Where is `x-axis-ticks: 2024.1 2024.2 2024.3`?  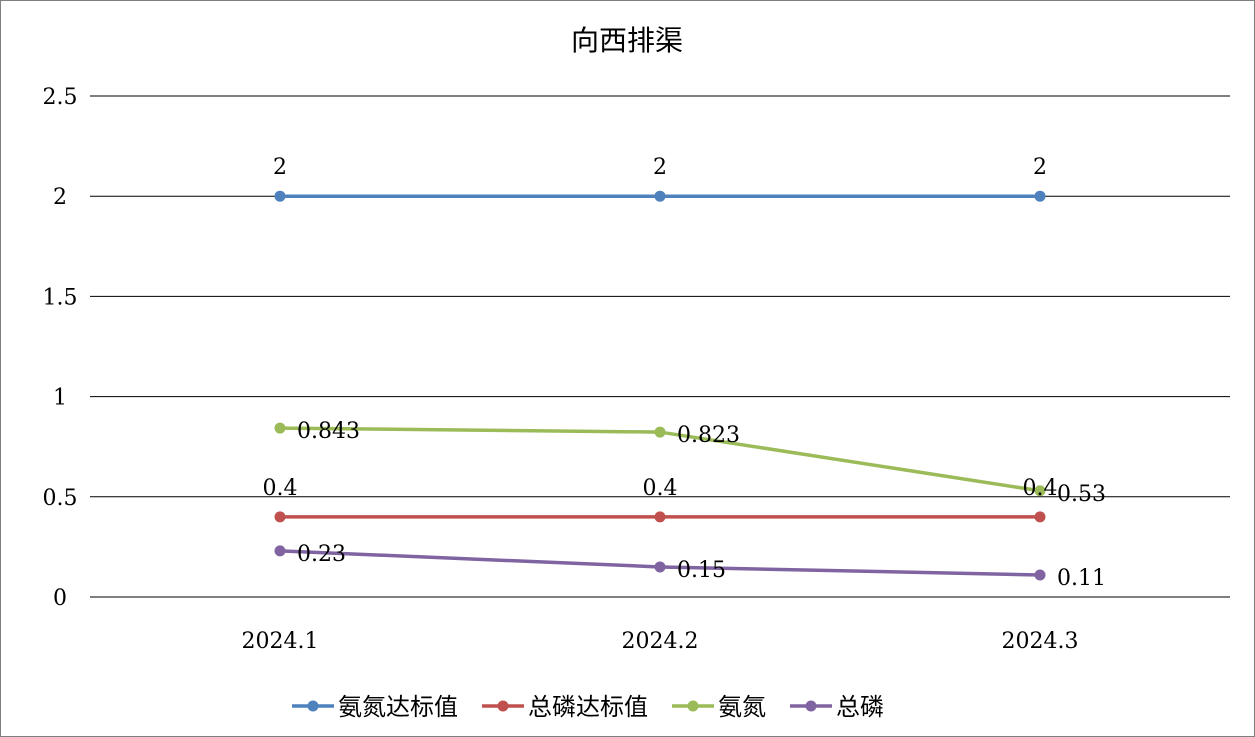
x-axis-ticks: 2024.1 2024.2 2024.3 is located at coordinates (660, 641).